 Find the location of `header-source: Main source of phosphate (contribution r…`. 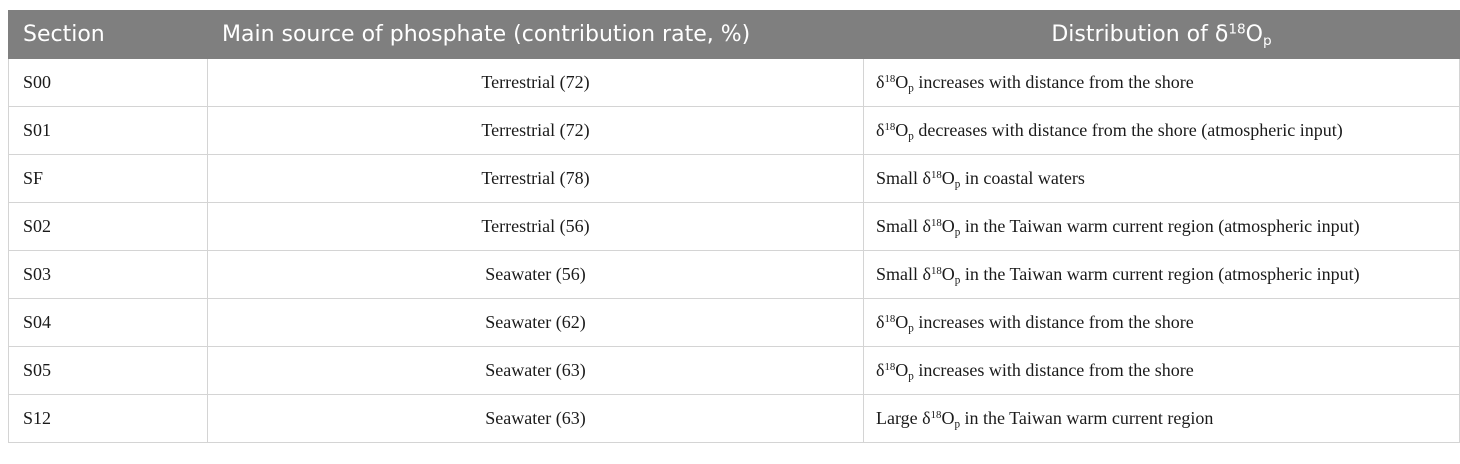

header-source: Main source of phosphate (contribution r… is located at coordinates (535, 34).